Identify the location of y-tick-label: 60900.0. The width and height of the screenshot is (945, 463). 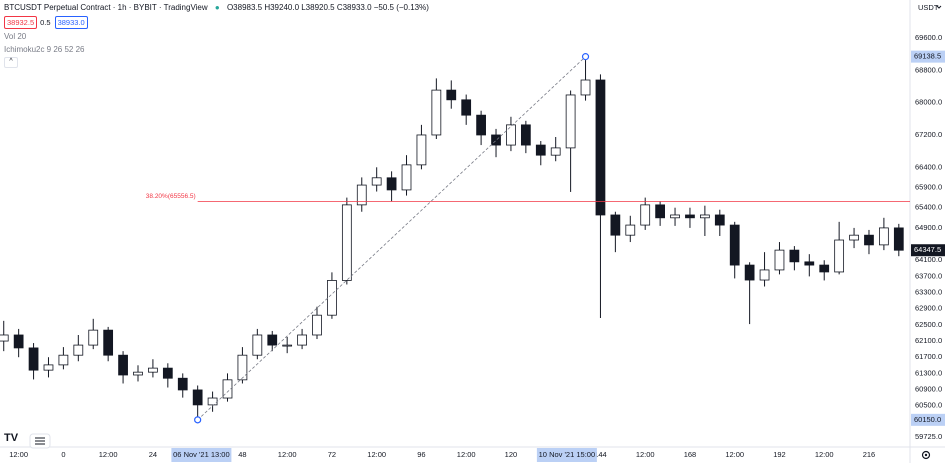
(928, 389).